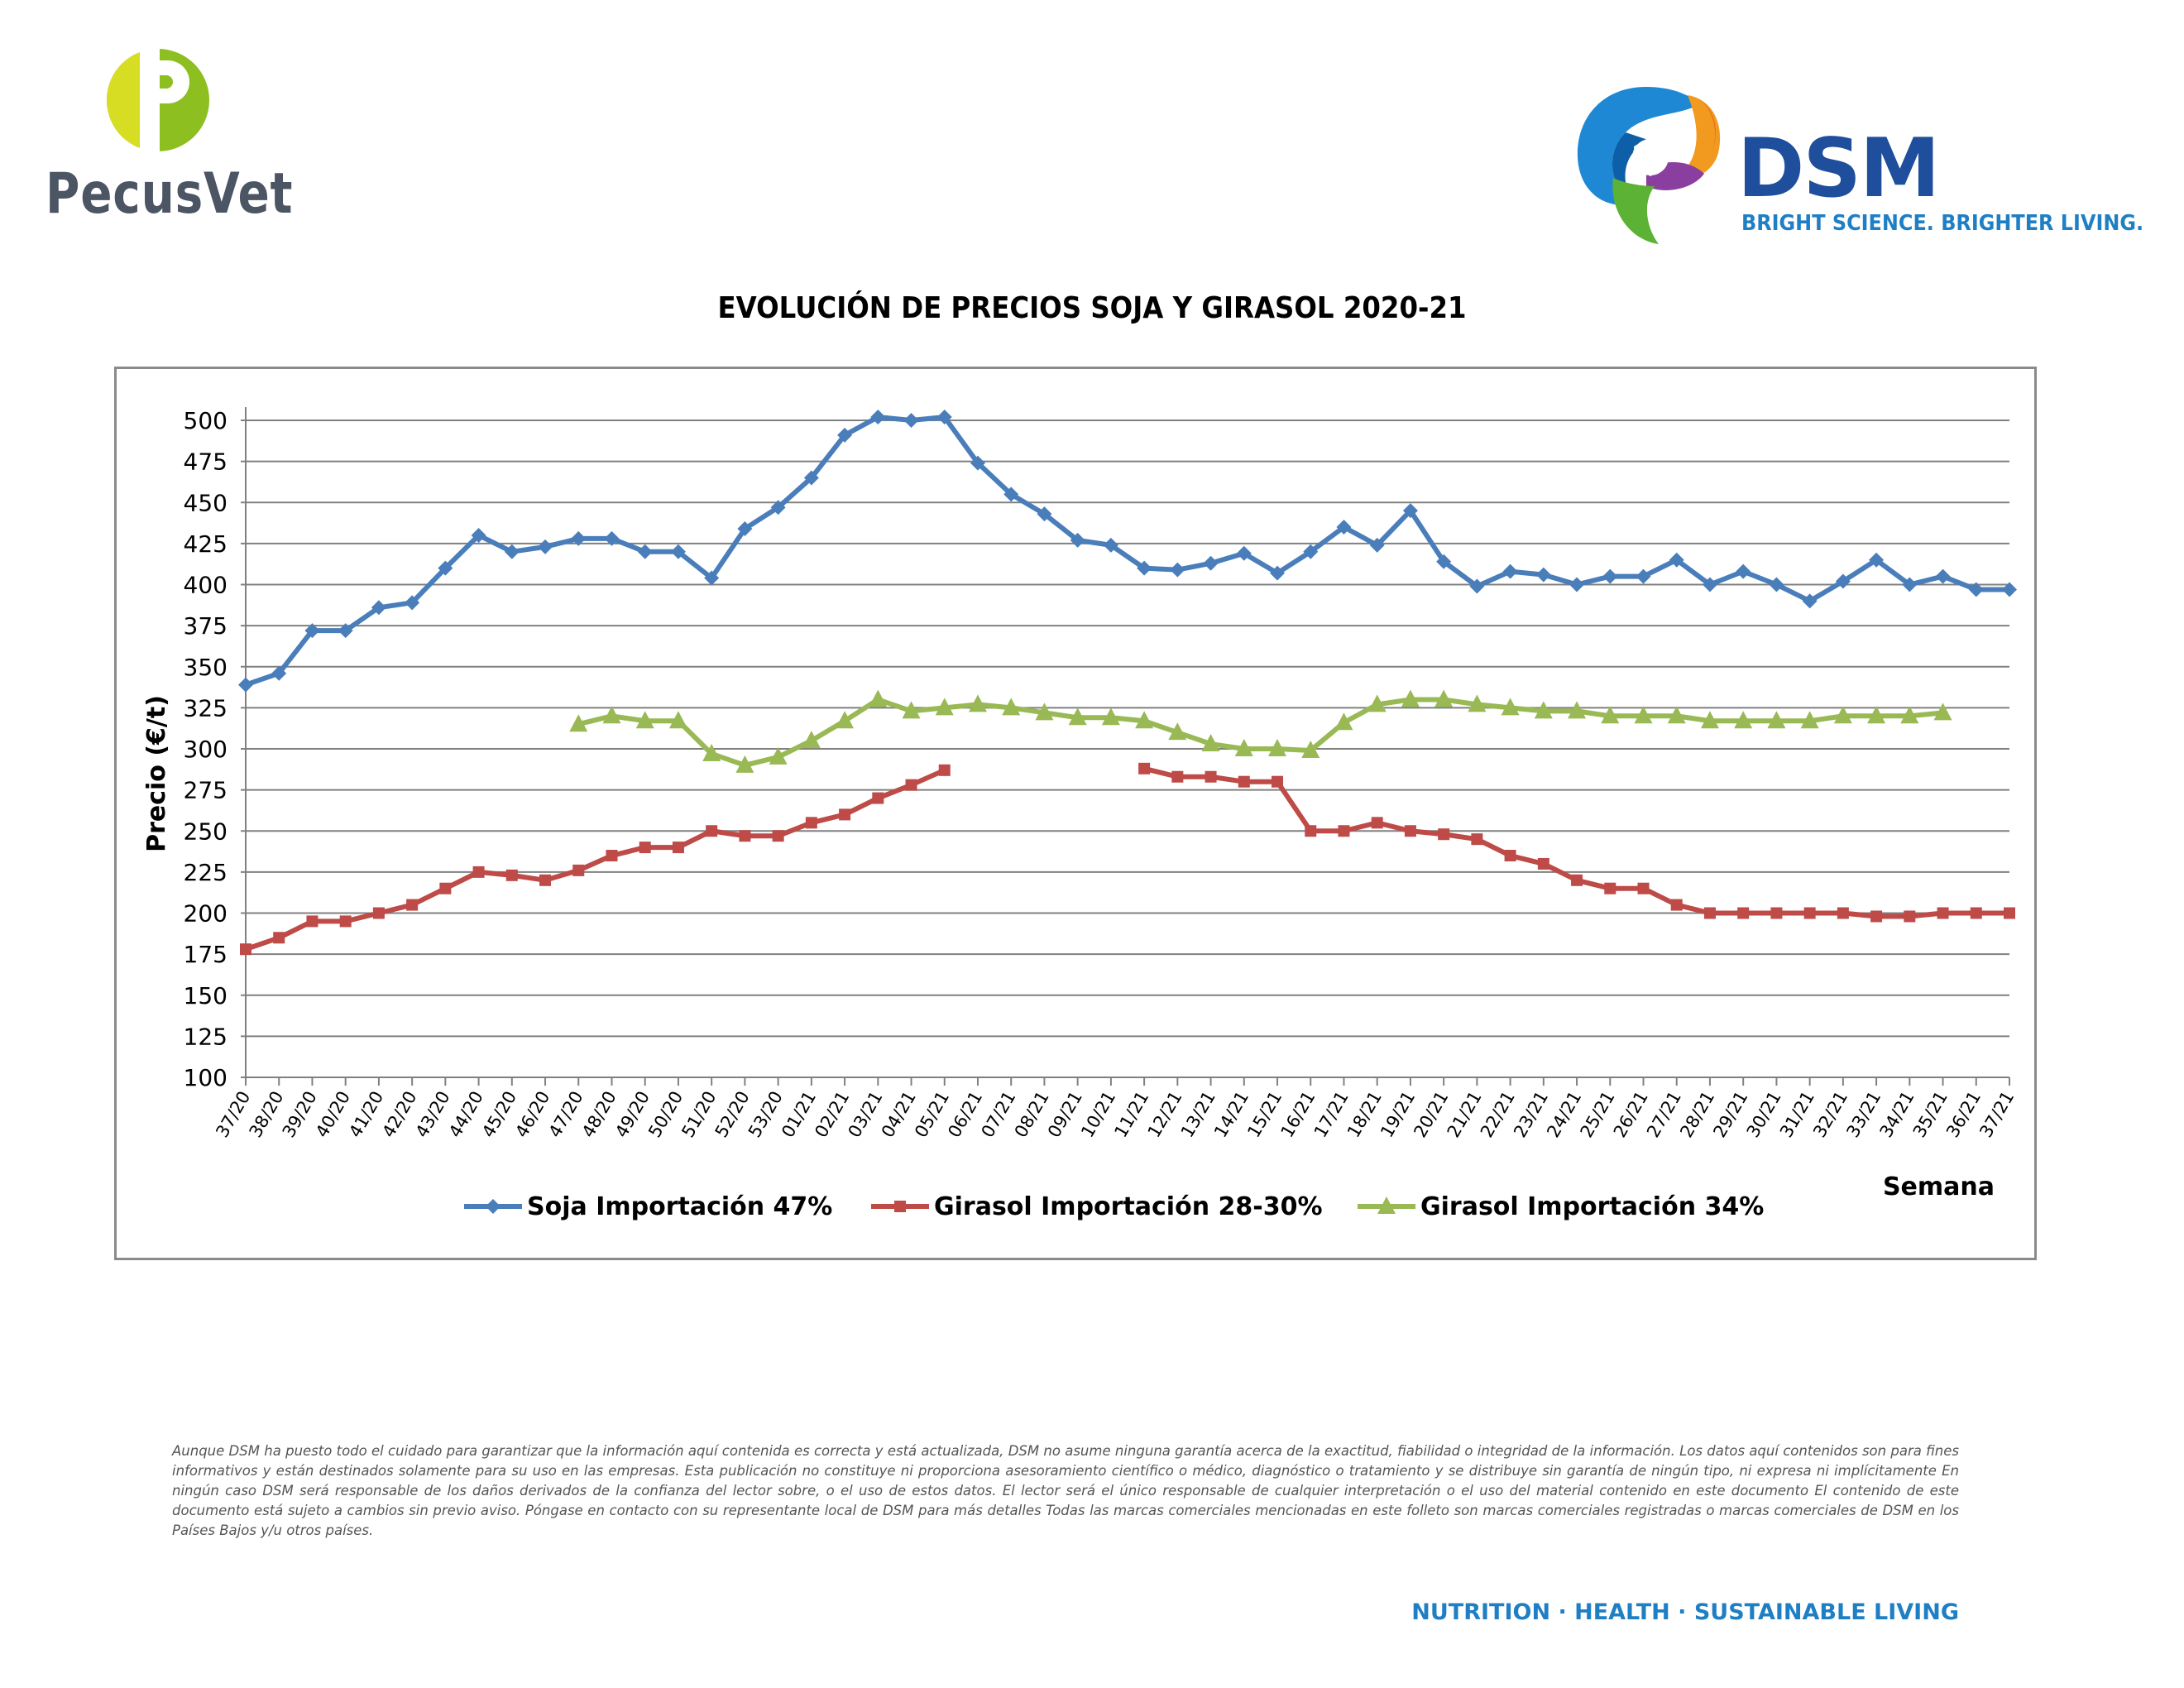 This screenshot has height=1688, width=2184. Describe the element at coordinates (206, 585) in the screenshot. I see `y-tick-label: 400` at that location.